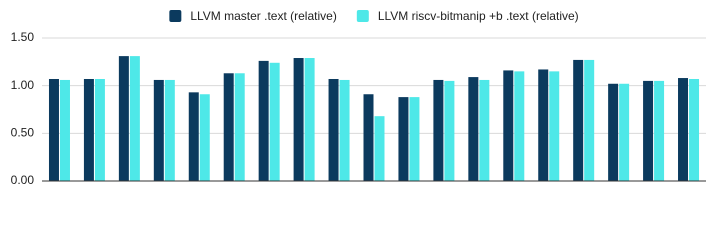  I want to click on y-tick-label: 1.50, so click(23, 37).